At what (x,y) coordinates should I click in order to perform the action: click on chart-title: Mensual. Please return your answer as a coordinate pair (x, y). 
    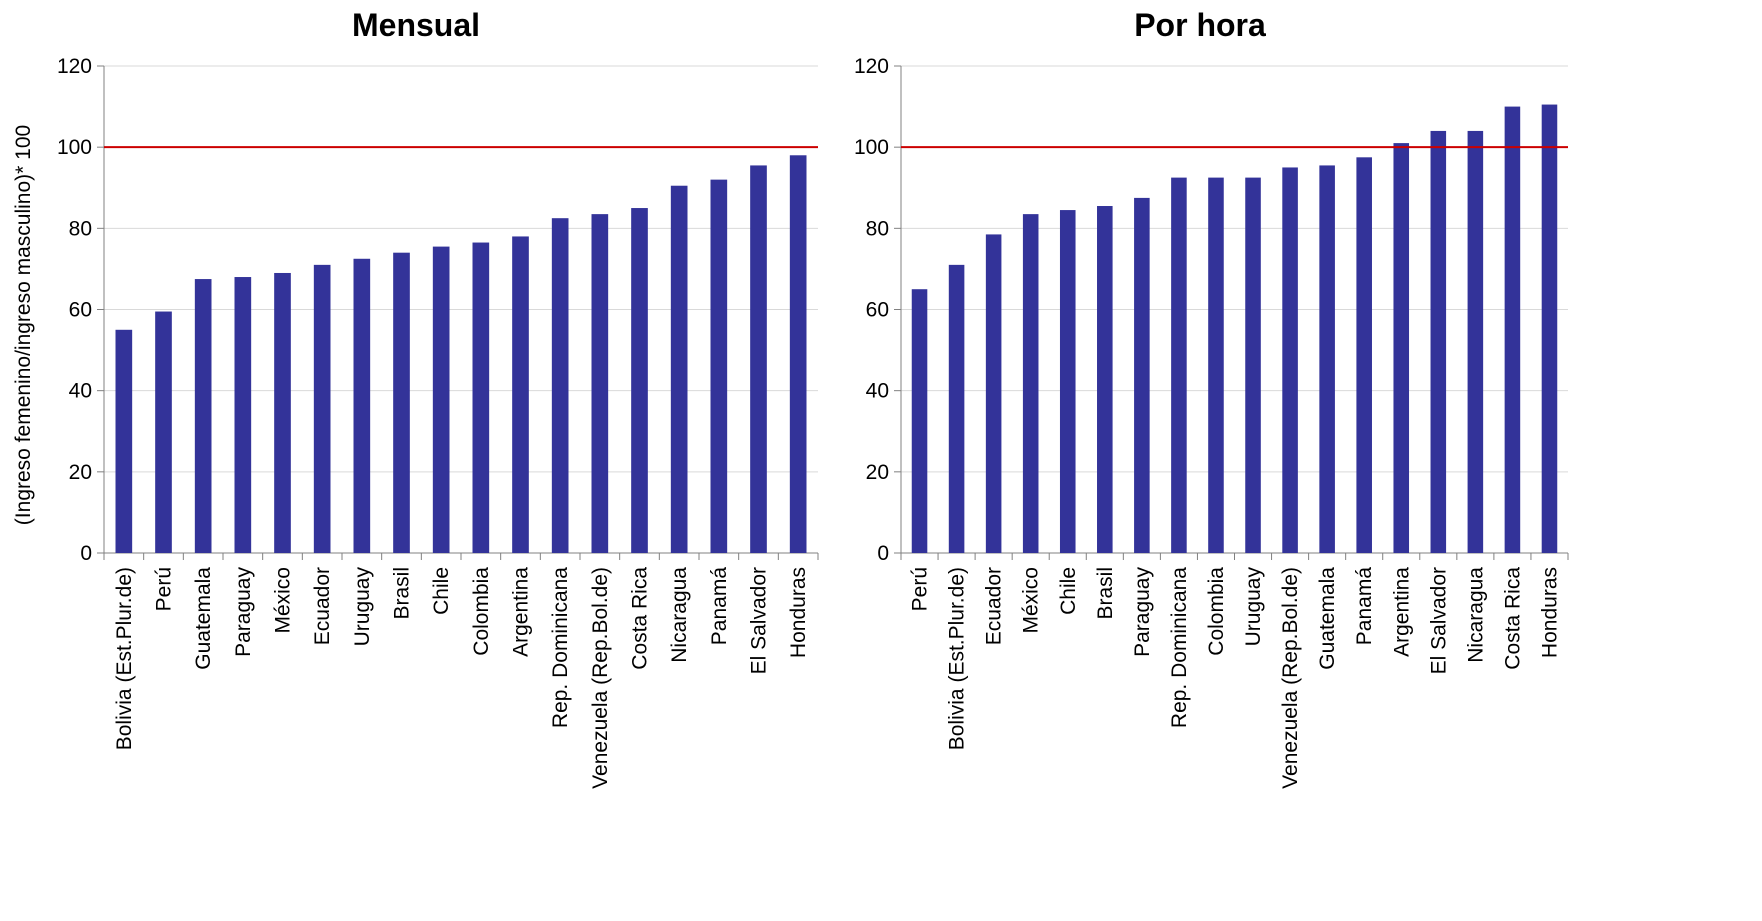
    Looking at the image, I should click on (416, 25).